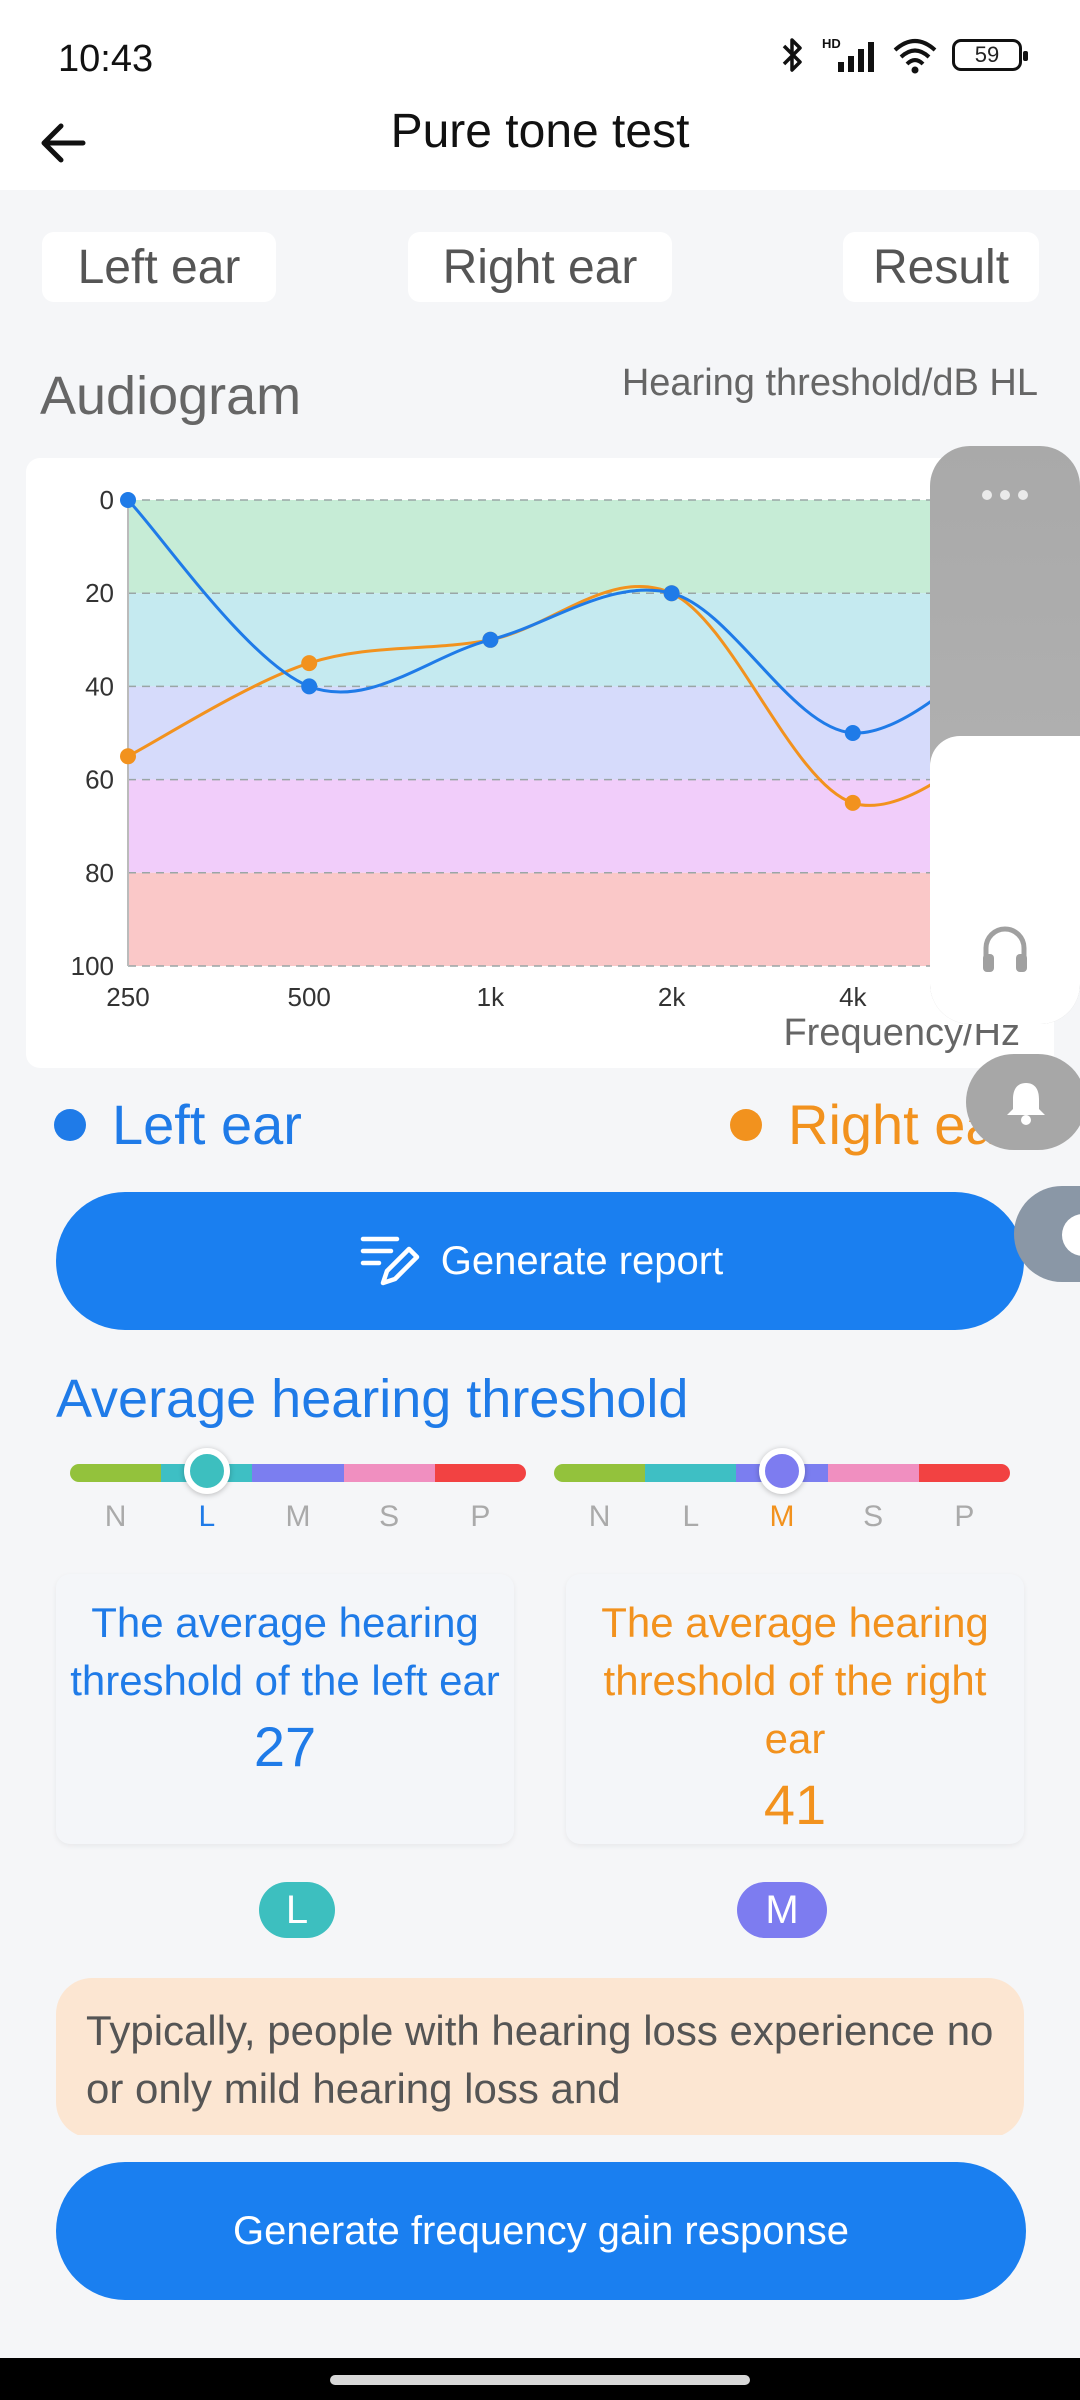  What do you see at coordinates (389, 1516) in the screenshot?
I see `left-scale-label-S: S` at bounding box center [389, 1516].